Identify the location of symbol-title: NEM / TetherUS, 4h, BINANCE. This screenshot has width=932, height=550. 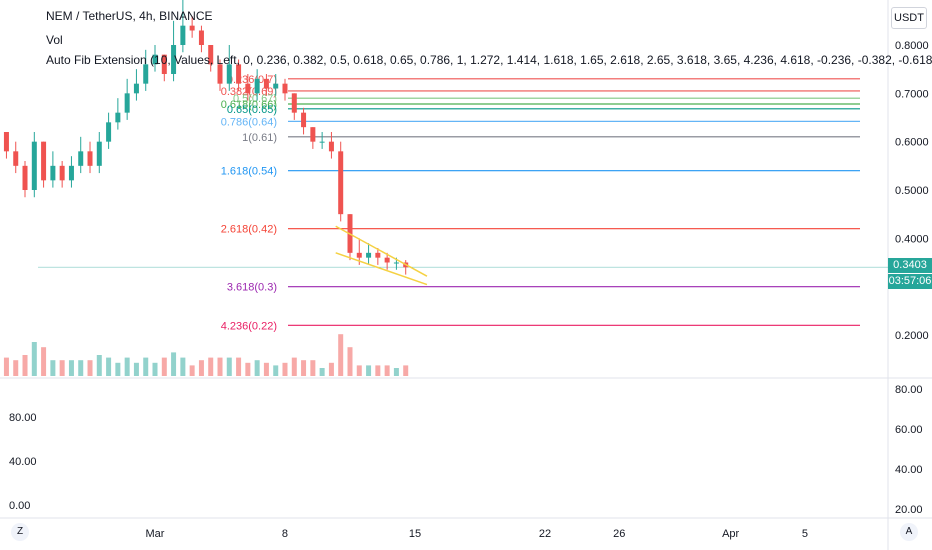
(129, 16).